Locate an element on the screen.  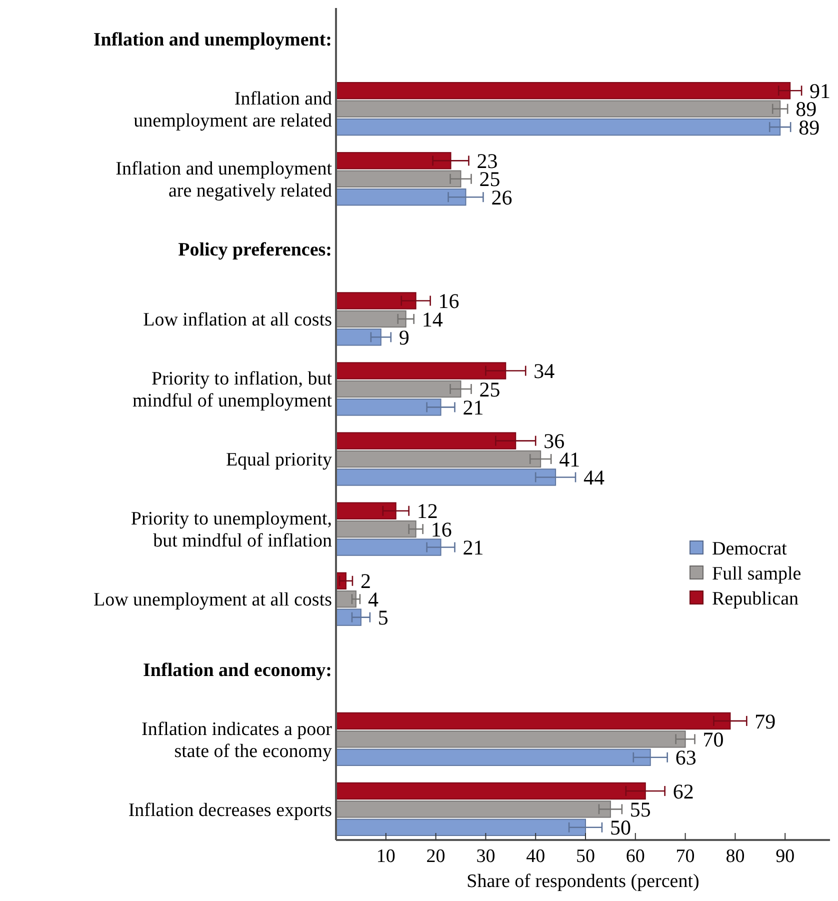
text: Inflation and economy: is located at coordinates (237, 670).